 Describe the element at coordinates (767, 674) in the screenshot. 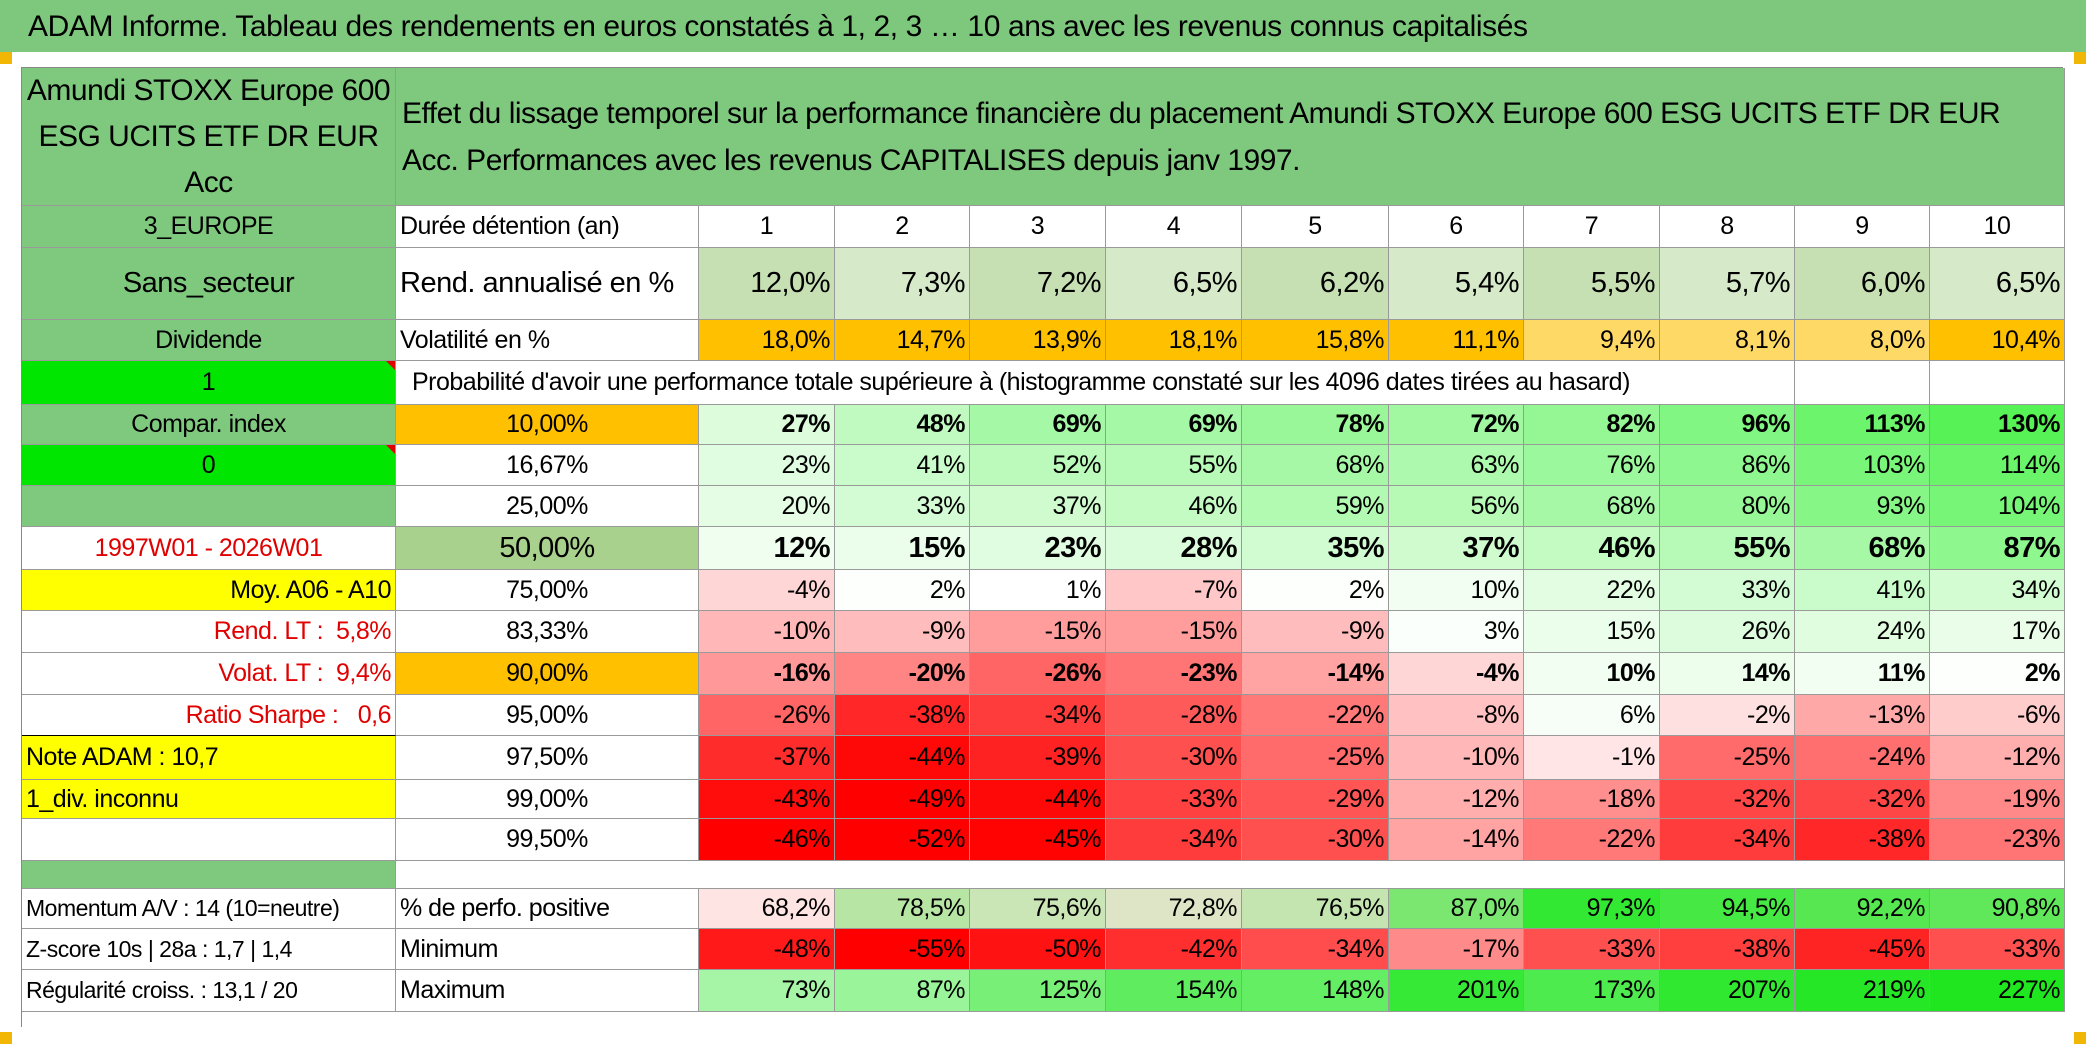

I see `probability-value: -16%` at that location.